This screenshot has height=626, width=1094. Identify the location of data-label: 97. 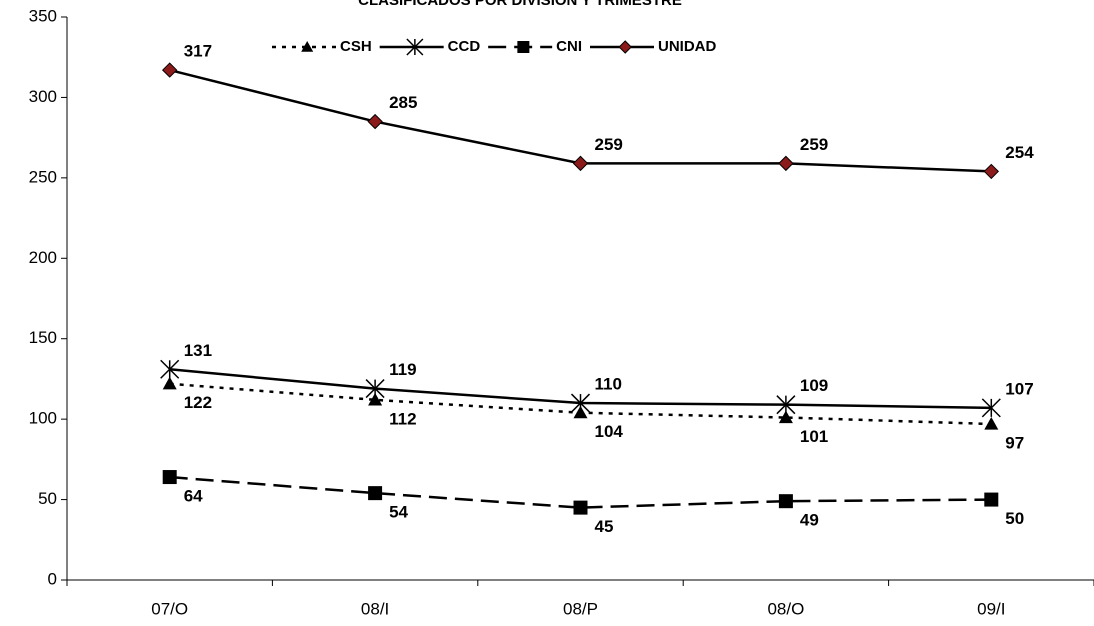
(1014, 442).